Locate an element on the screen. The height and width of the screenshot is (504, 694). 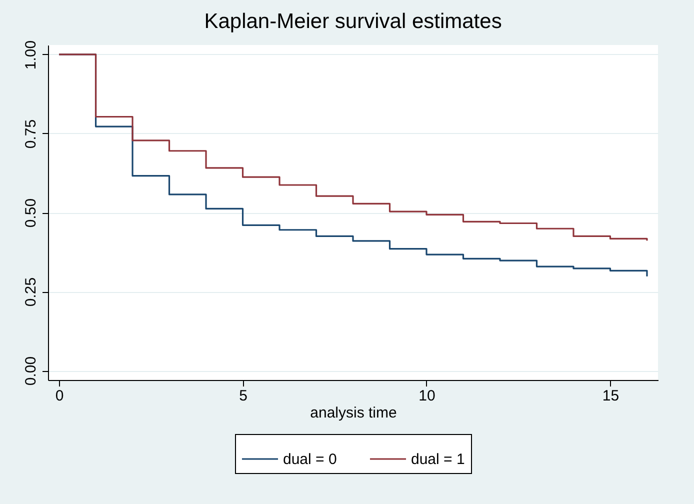
legend-label: dual = 1 is located at coordinates (438, 459).